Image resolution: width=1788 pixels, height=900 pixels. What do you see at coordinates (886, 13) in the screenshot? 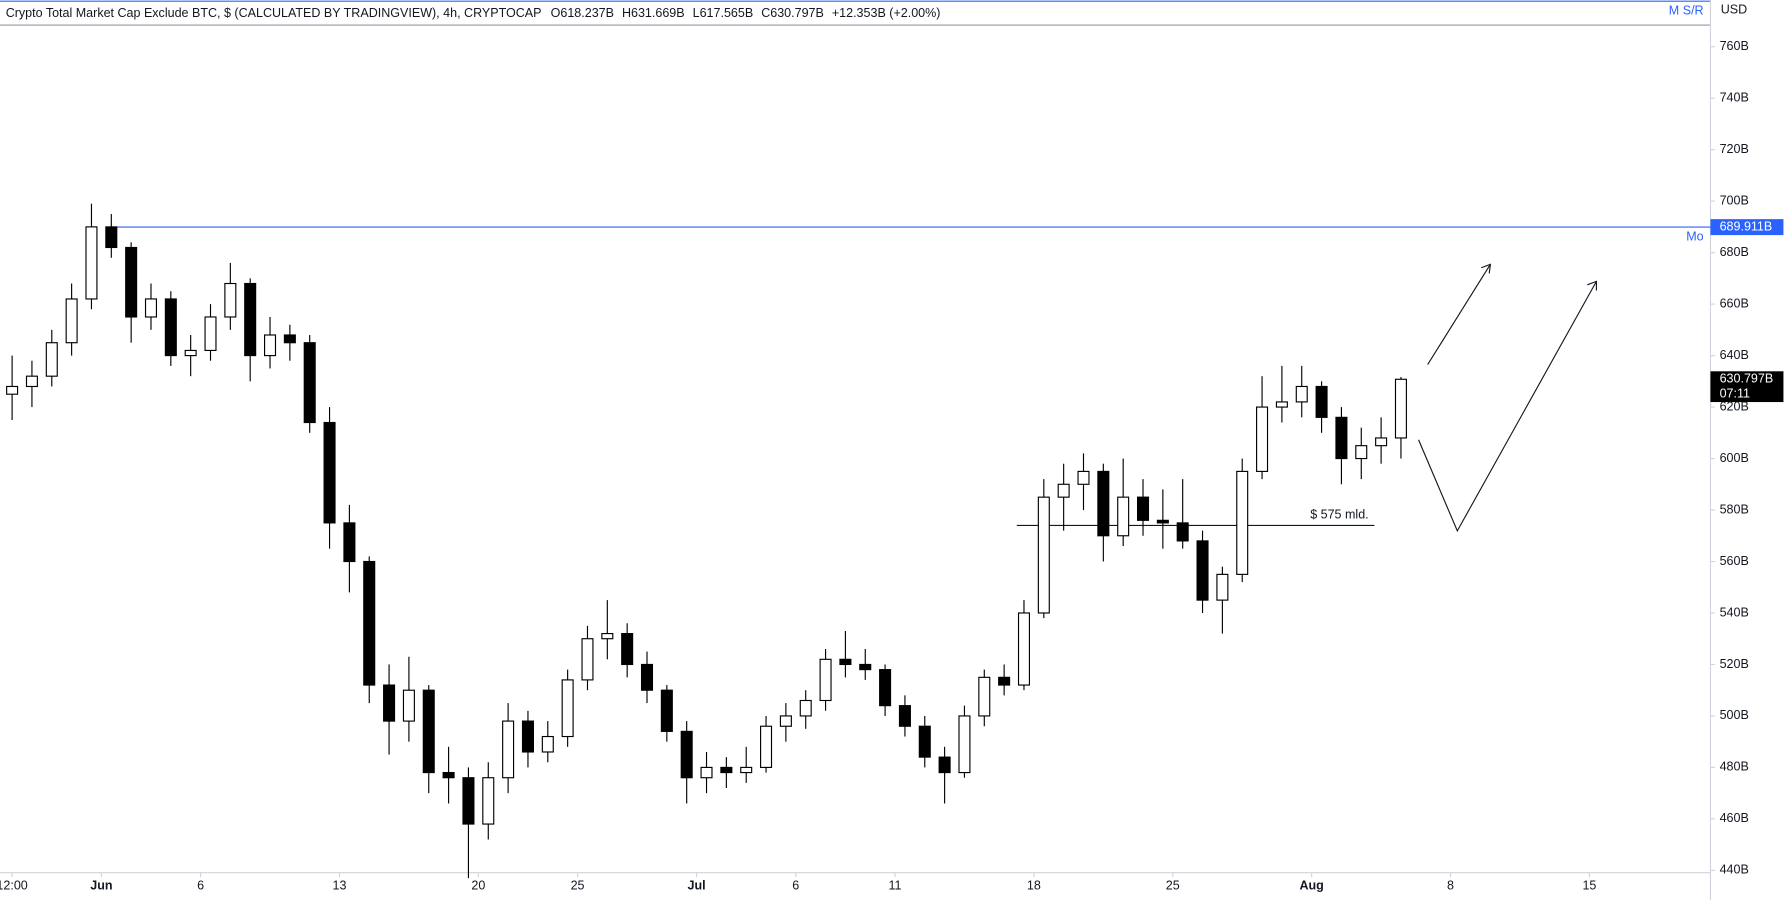
I see `ohlc-value: +12.353B (+2.00%)` at bounding box center [886, 13].